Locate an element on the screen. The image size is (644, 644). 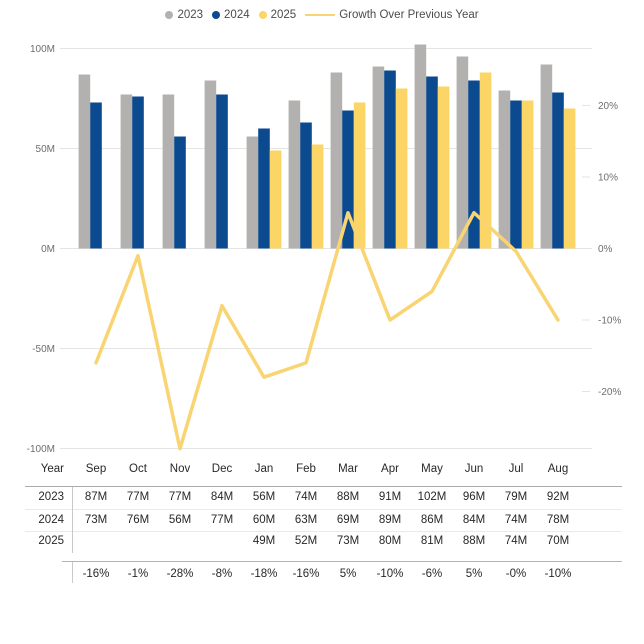
bar-2023-oct is located at coordinates (126, 171).